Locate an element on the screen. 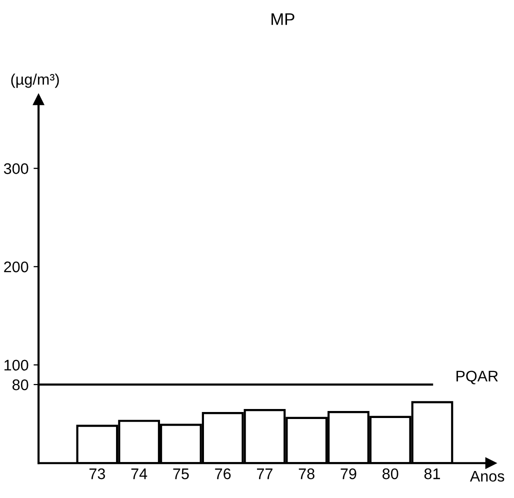 The image size is (514, 498). y-tick-label: 80 is located at coordinates (20, 384).